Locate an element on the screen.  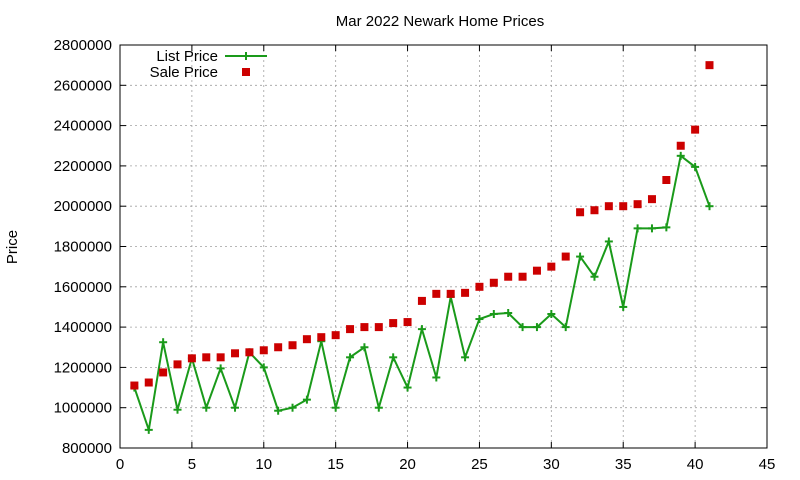
x-tick-label: 10 is located at coordinates (263, 464).